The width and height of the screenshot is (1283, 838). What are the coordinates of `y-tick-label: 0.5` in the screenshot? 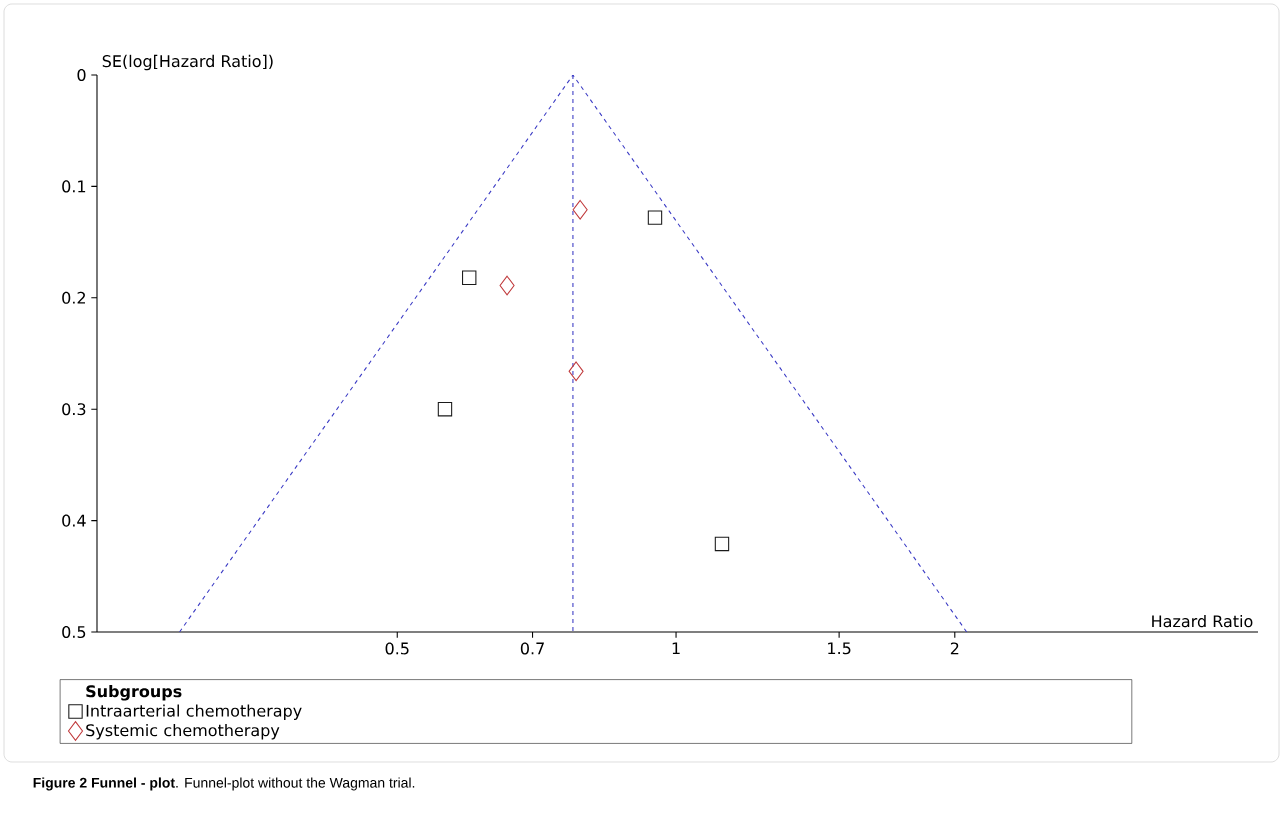 It's located at (74, 632).